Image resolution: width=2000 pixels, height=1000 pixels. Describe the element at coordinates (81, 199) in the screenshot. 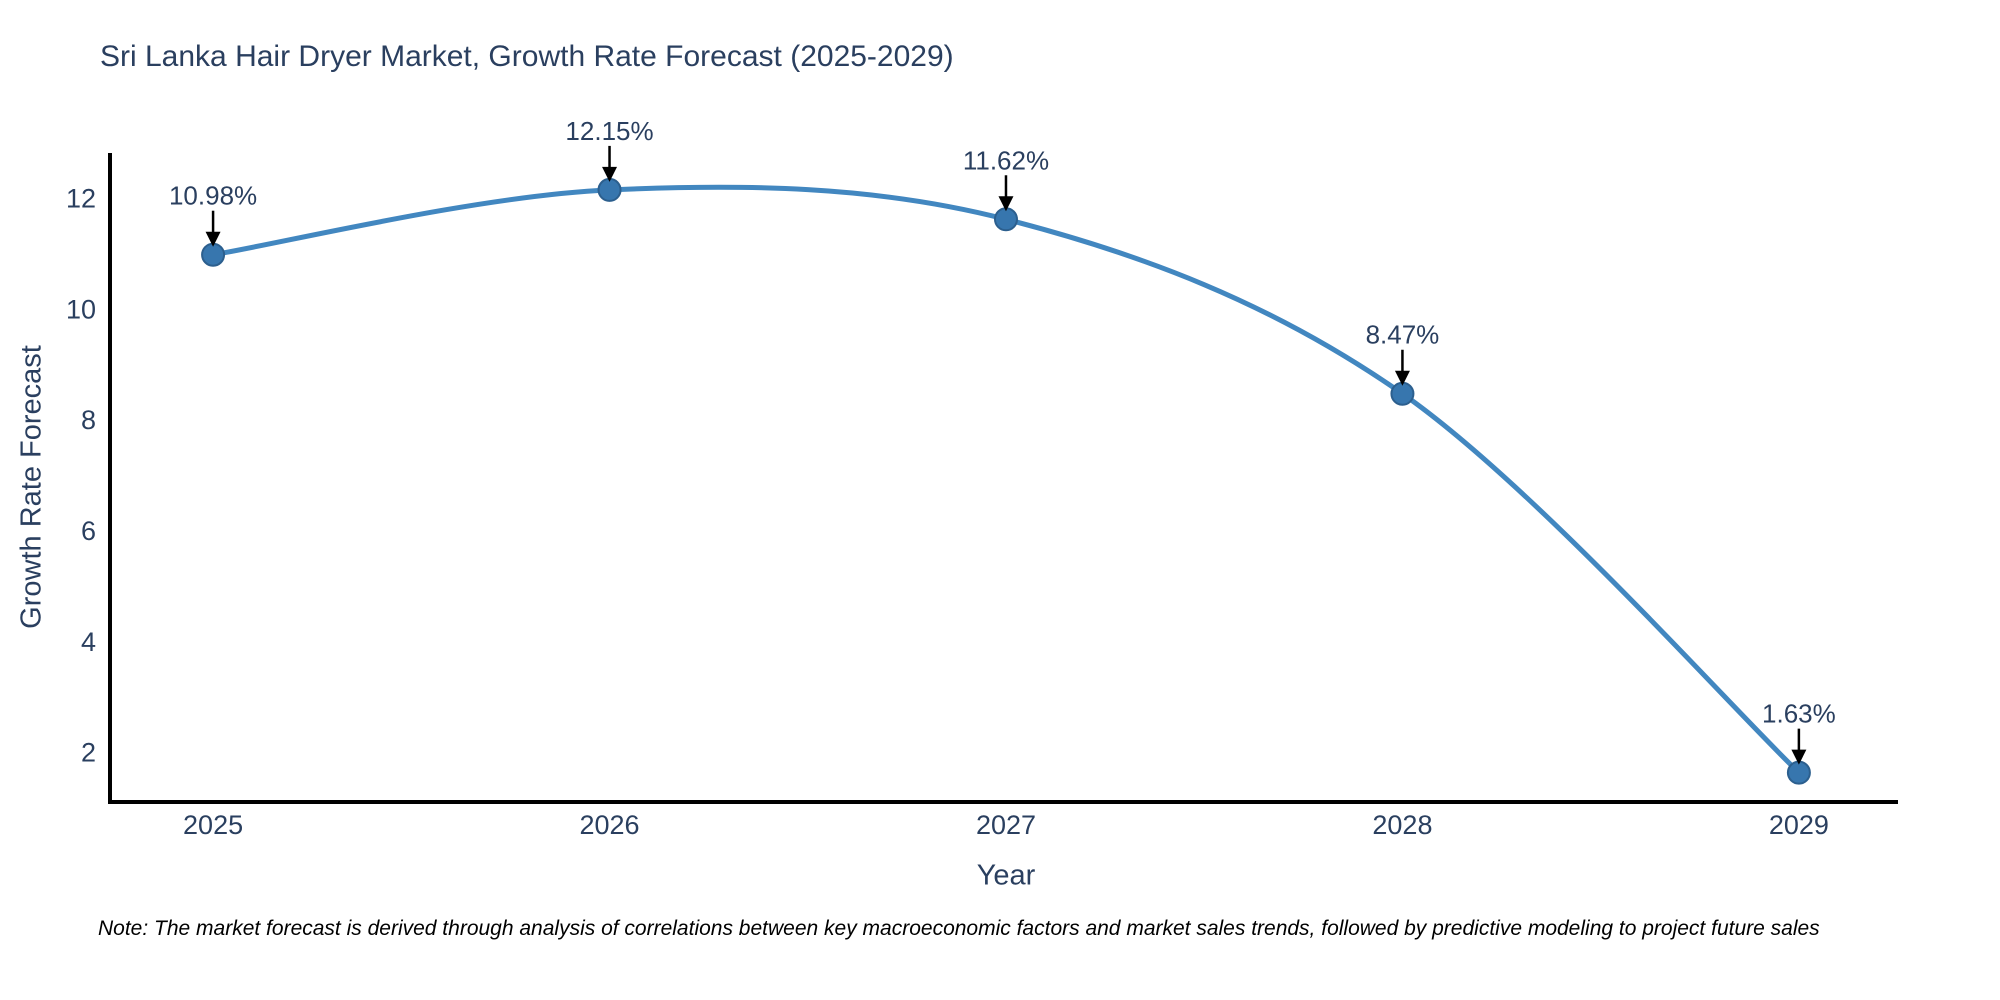

I see `y-tick-label-12: 12` at that location.